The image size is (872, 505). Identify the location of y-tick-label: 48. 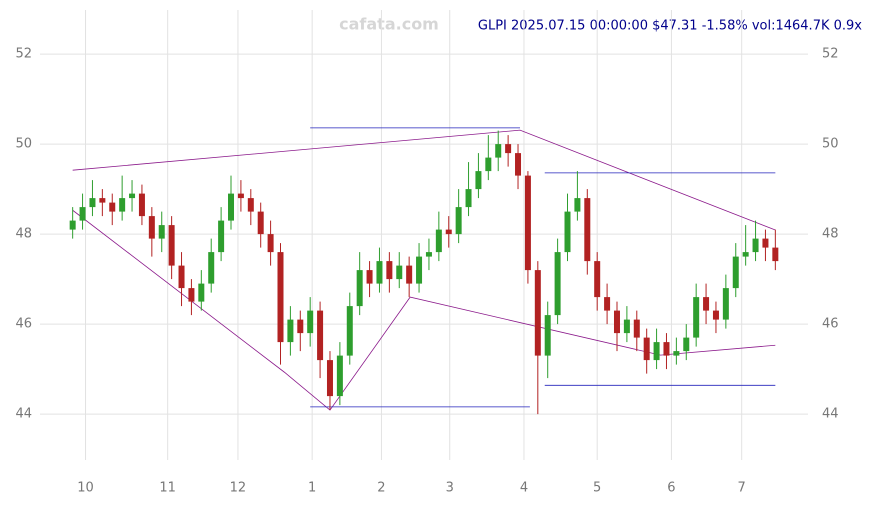
(23, 234).